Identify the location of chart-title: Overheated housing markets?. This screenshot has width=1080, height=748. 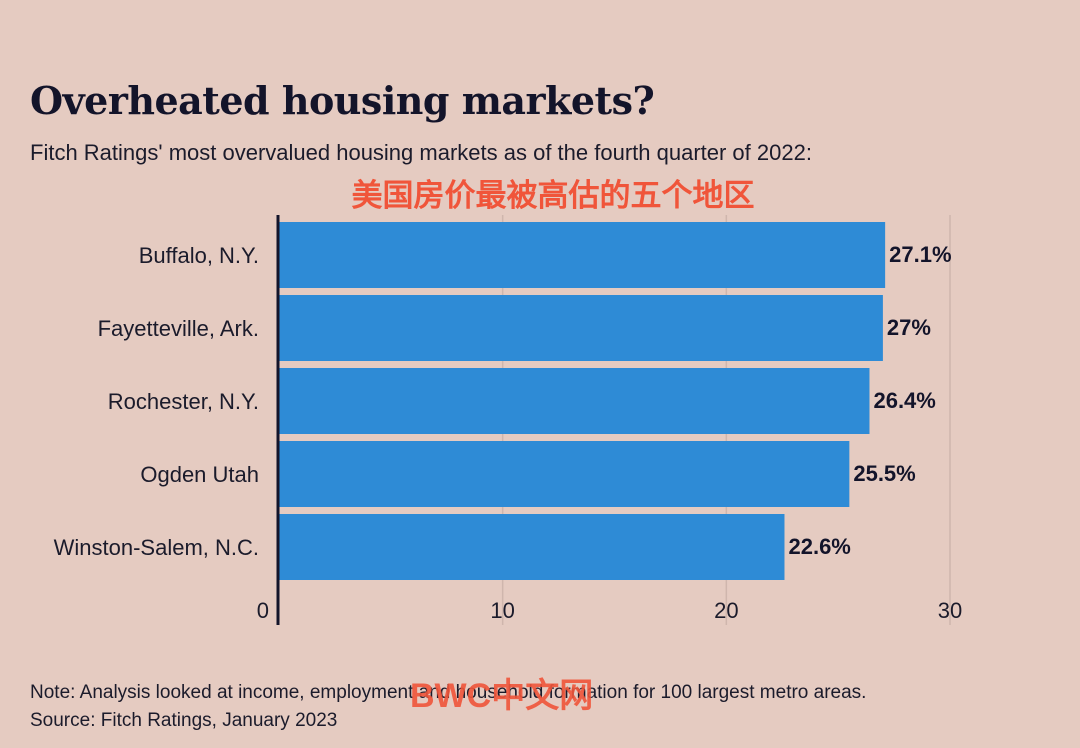
(342, 100).